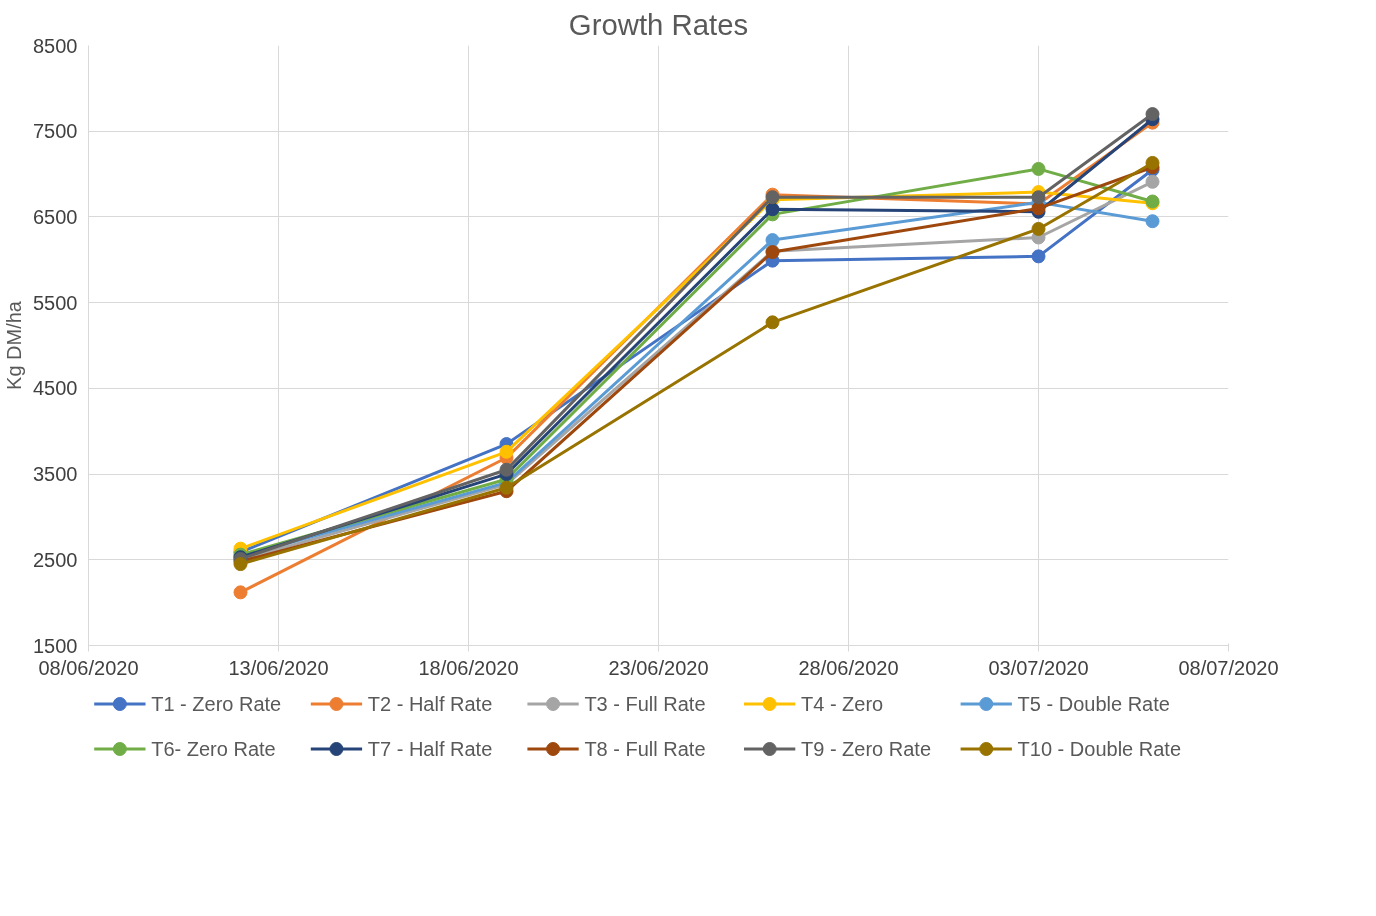  What do you see at coordinates (430, 749) in the screenshot?
I see `legend-label: T7 - Half Rate` at bounding box center [430, 749].